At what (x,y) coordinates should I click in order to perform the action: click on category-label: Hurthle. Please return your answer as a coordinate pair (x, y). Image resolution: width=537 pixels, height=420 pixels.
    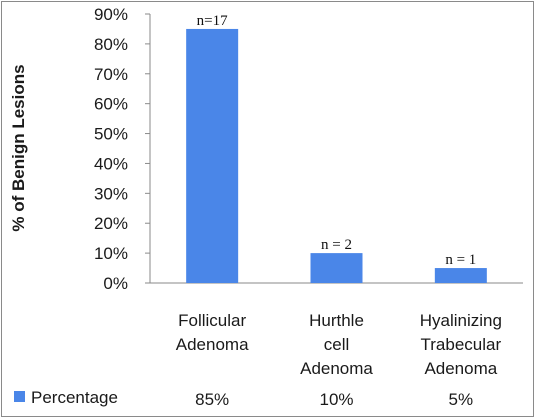
    Looking at the image, I should click on (336, 320).